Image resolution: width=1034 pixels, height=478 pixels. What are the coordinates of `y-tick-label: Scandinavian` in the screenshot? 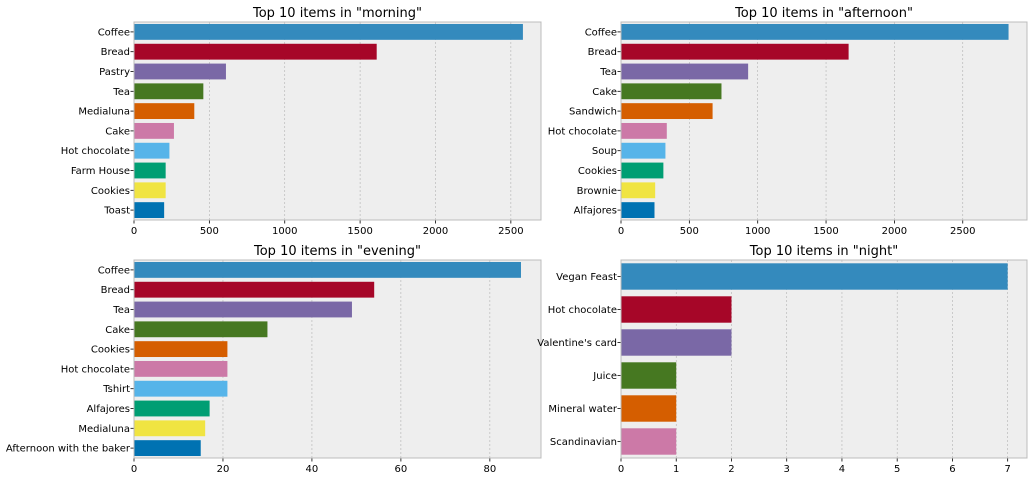 It's located at (583, 442).